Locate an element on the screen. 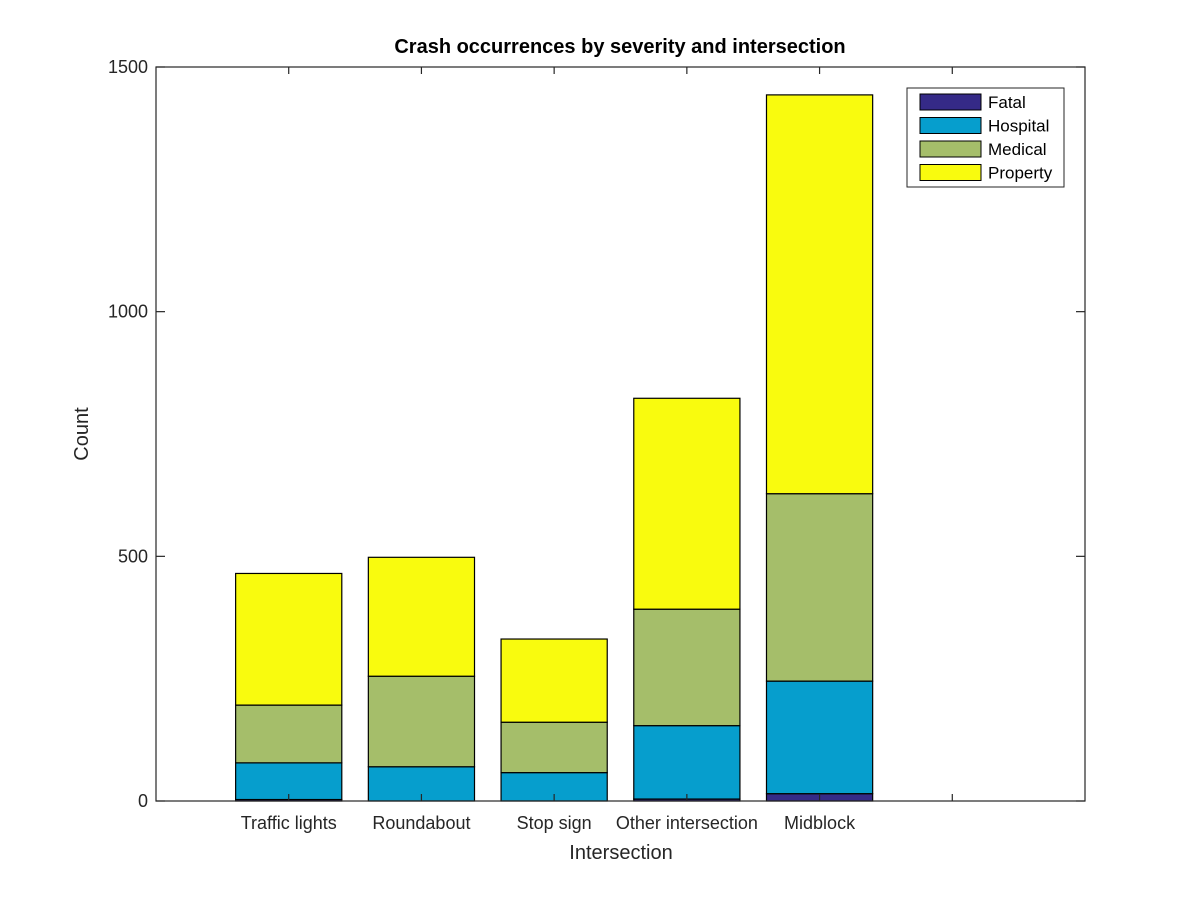  legend-swatch-property is located at coordinates (950, 172).